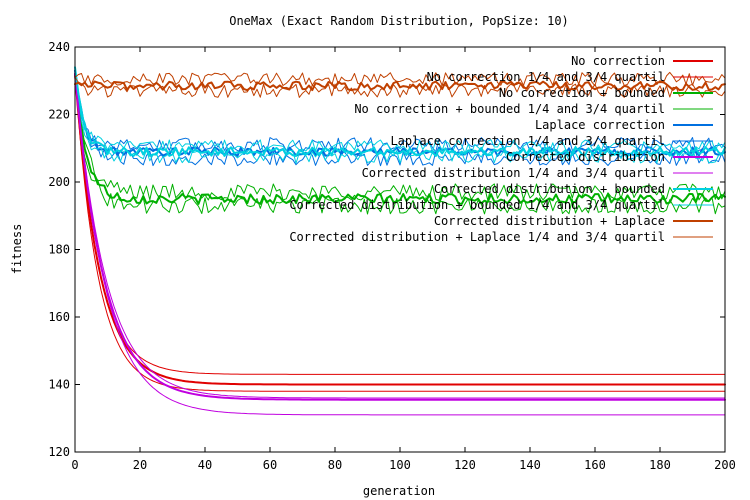 The height and width of the screenshot is (500, 750). What do you see at coordinates (399, 491) in the screenshot?
I see `x-axis-label: generation` at bounding box center [399, 491].